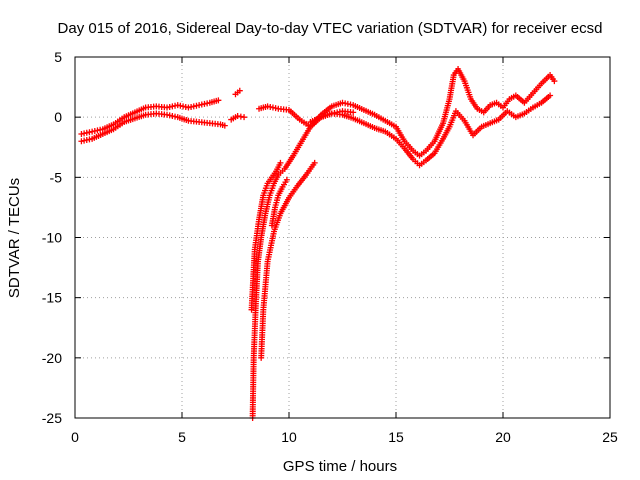  Describe the element at coordinates (289, 437) in the screenshot. I see `x-tick-label: 10` at that location.